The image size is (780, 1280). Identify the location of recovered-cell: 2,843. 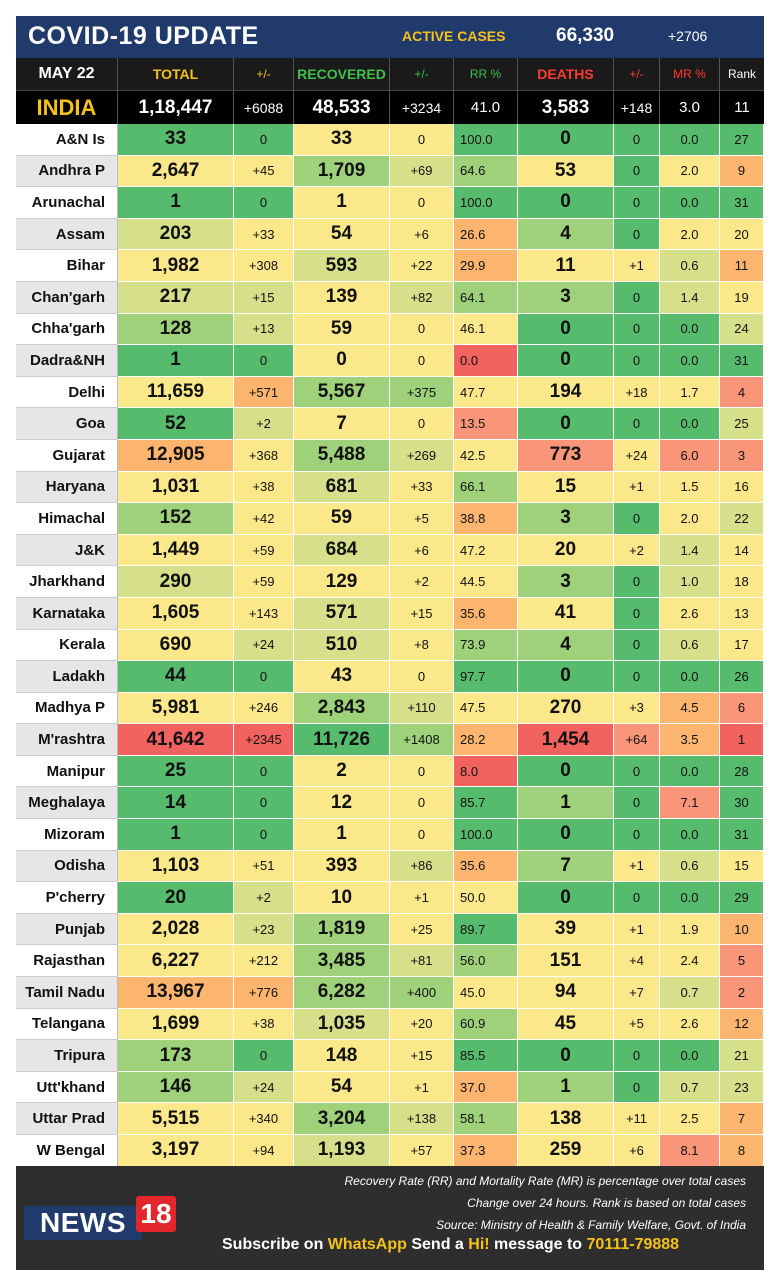
(342, 708).